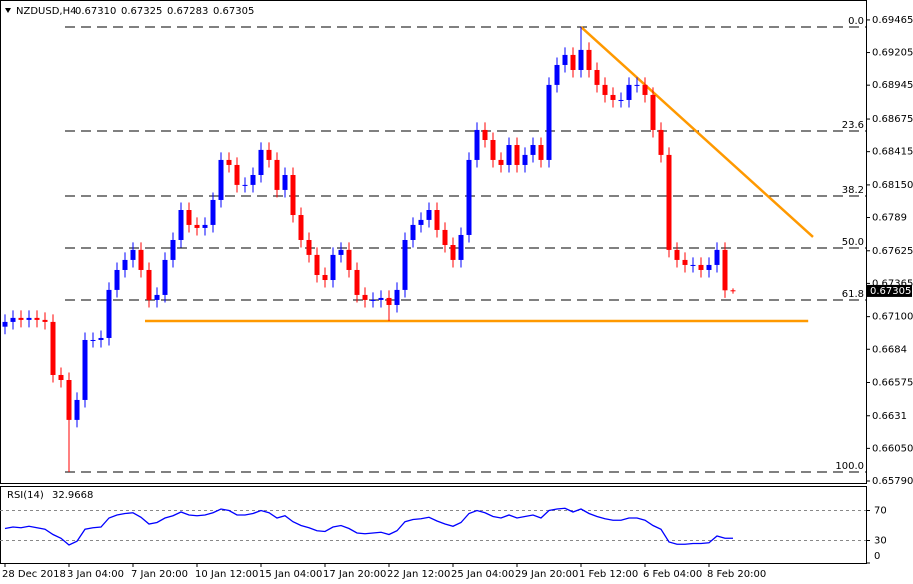  Describe the element at coordinates (892, 119) in the screenshot. I see `y-tick-label: 0.68675` at that location.